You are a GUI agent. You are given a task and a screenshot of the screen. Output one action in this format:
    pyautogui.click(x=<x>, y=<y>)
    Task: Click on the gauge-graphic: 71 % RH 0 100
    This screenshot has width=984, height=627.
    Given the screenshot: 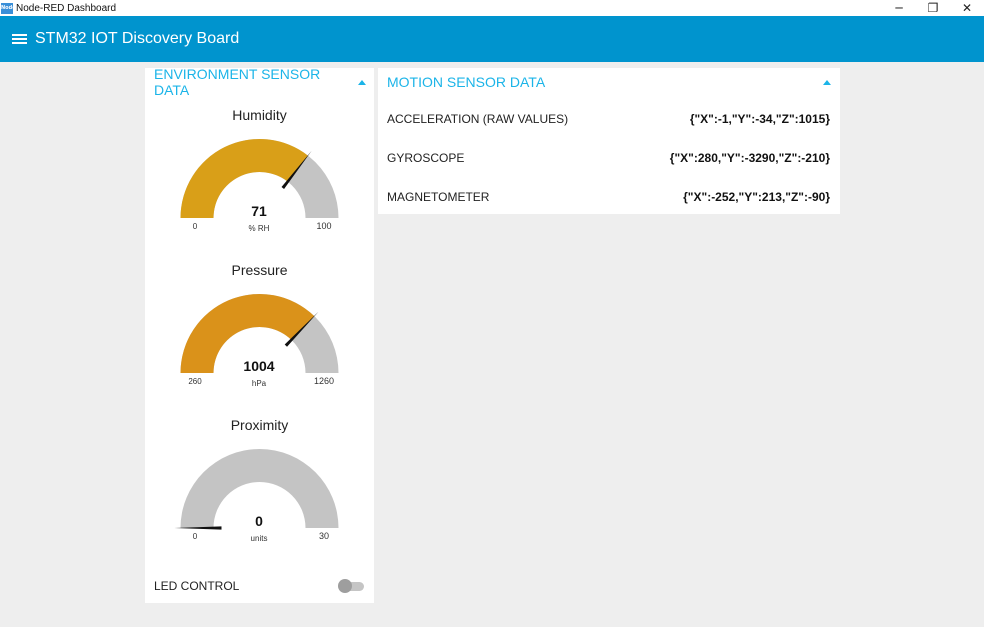 What is the action you would take?
    pyautogui.click(x=259, y=186)
    